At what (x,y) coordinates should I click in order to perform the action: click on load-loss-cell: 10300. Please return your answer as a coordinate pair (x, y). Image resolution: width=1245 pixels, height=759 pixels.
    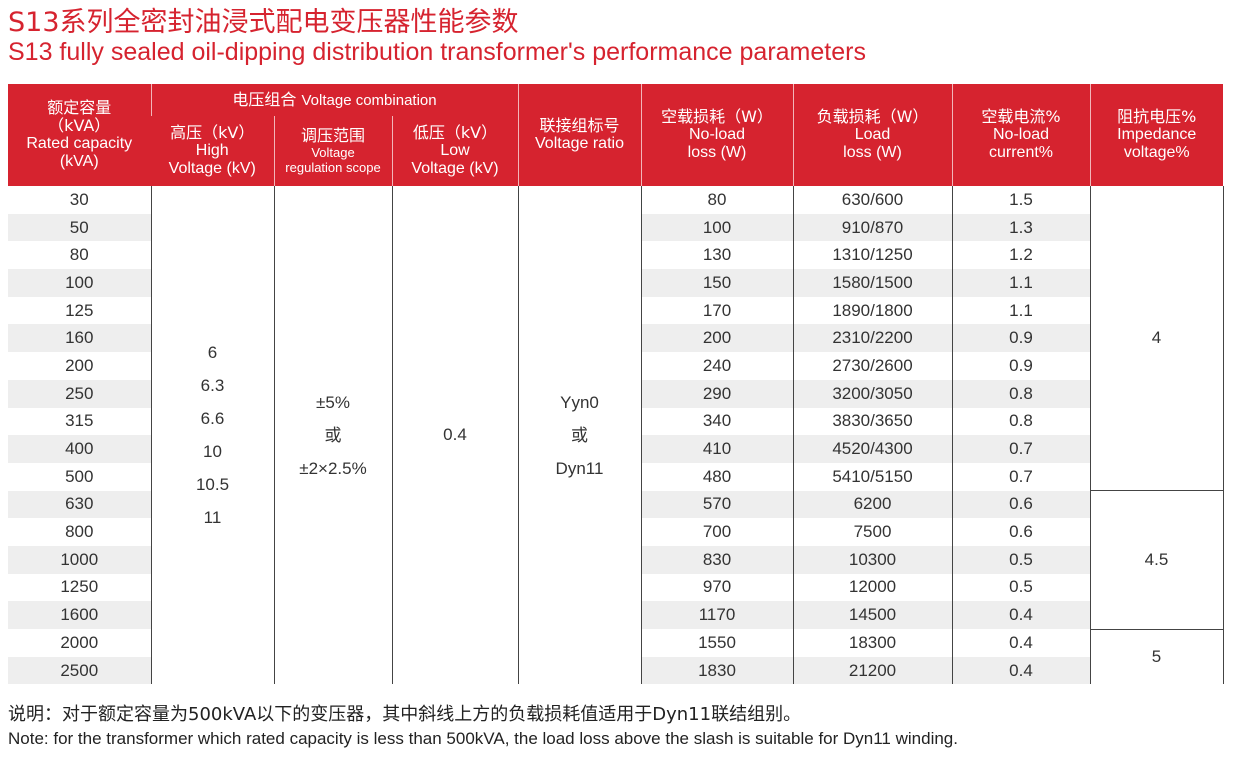
    Looking at the image, I should click on (872, 559).